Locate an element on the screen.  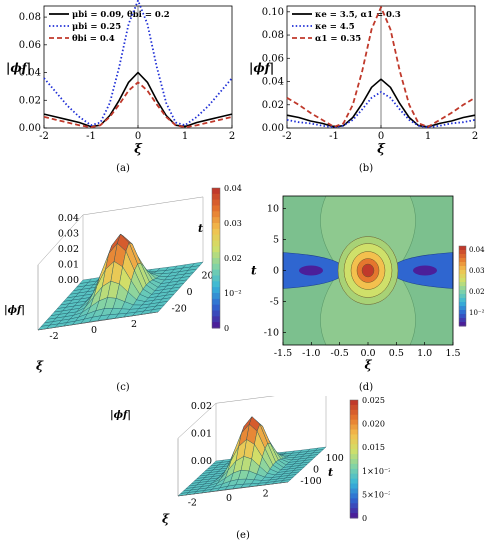
z-axis-label: |ϕf| is located at coordinates (120, 415).